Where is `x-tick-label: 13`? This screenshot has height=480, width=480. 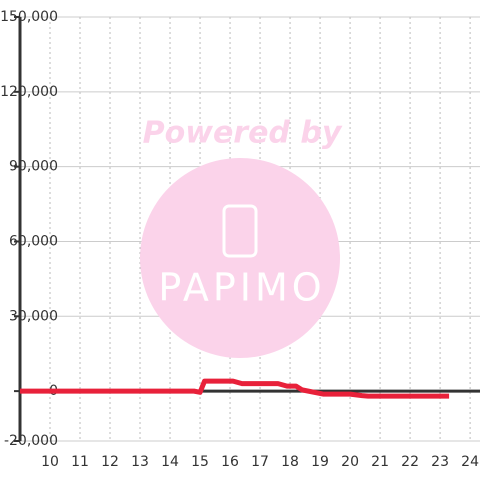
x-tick-label: 13 is located at coordinates (140, 462).